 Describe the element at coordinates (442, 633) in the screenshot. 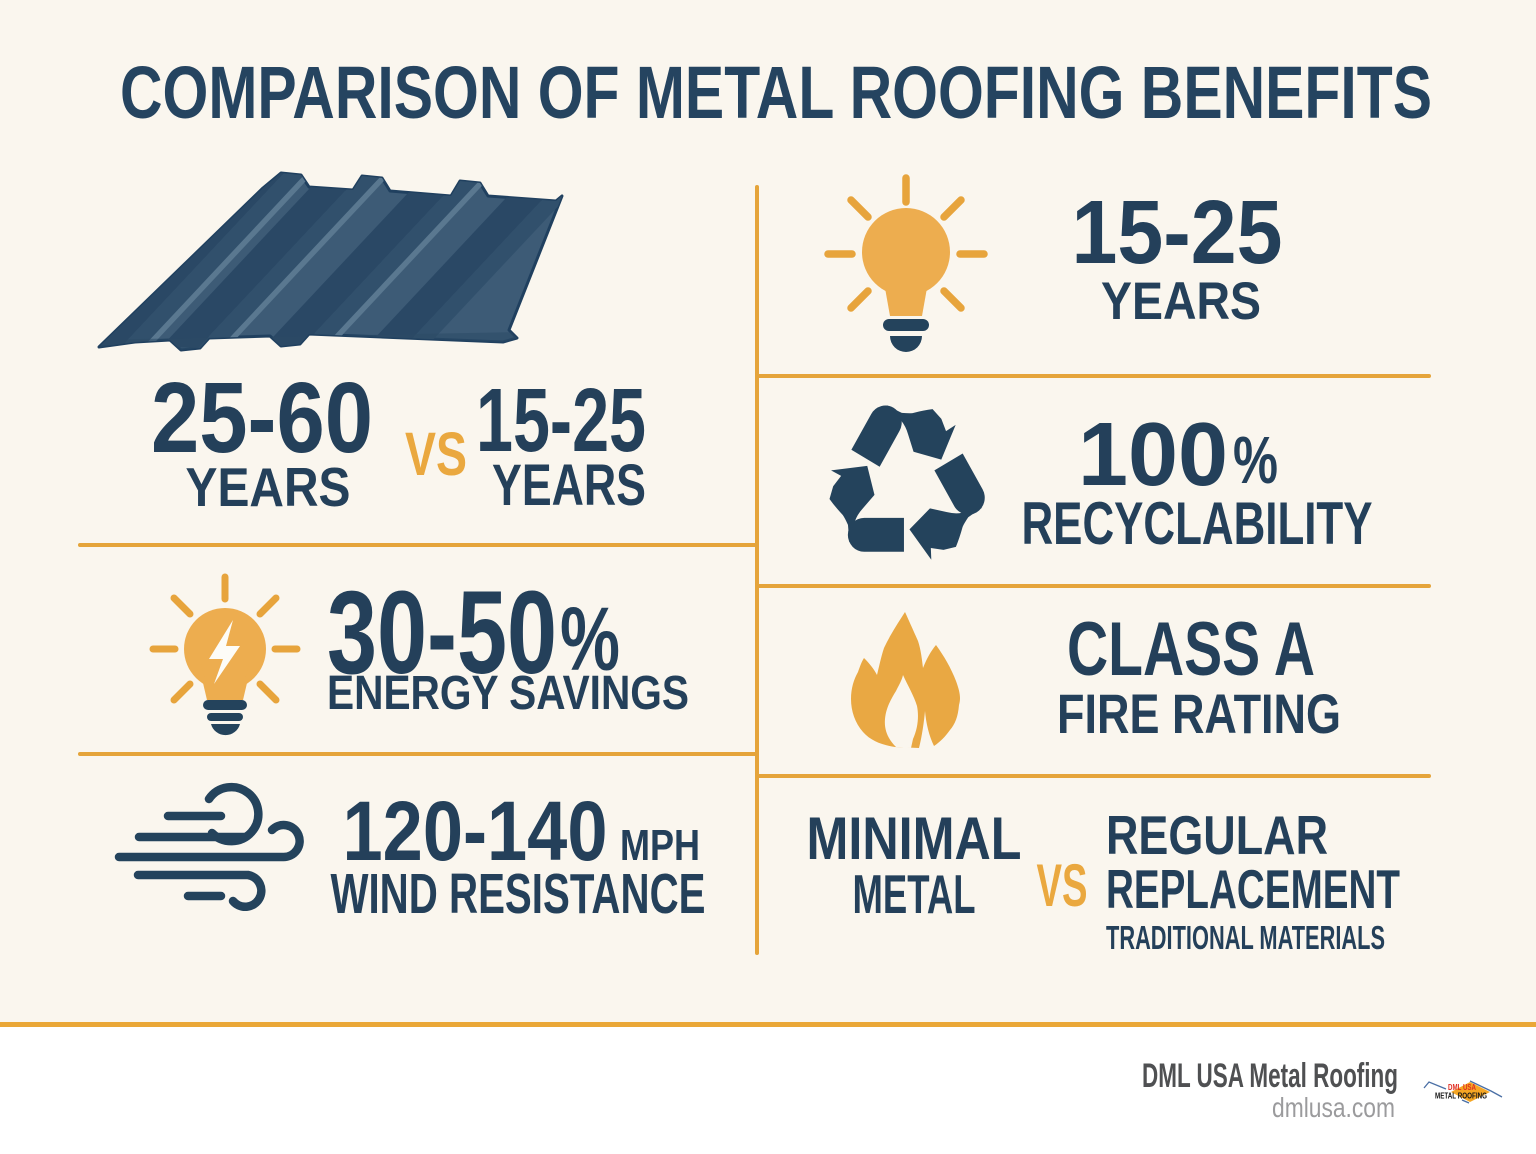

I see `svg-text: 30-50` at that location.